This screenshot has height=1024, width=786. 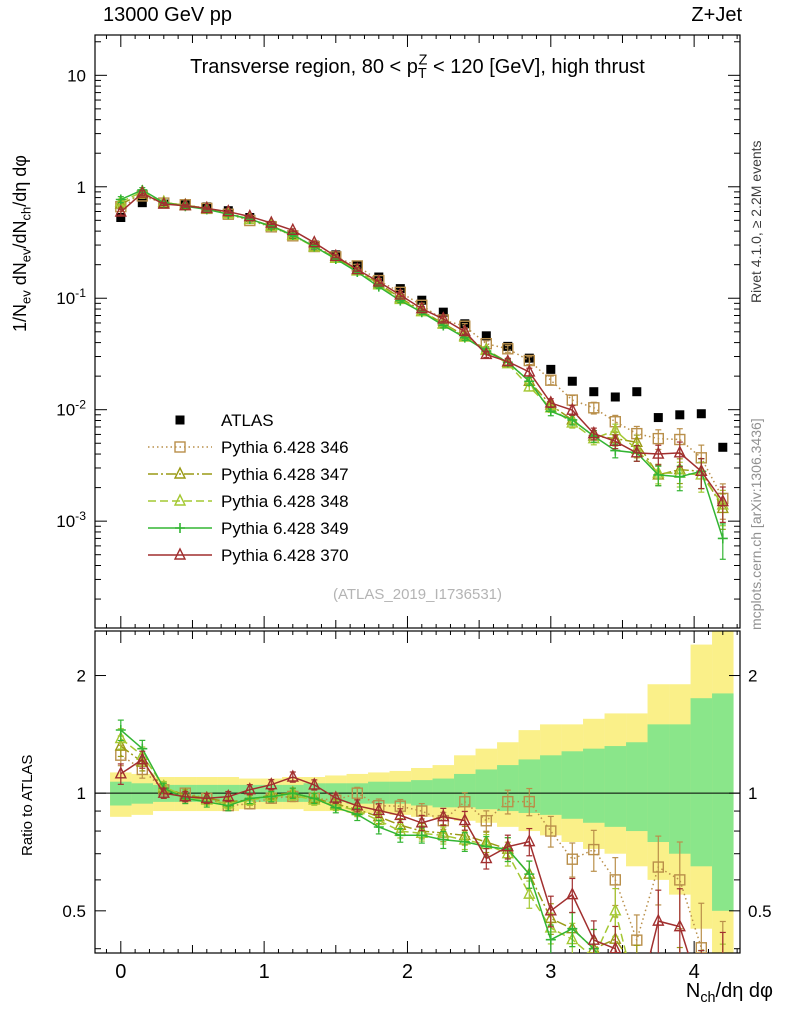 I want to click on legend-label: Pythia 6.428 346, so click(x=285, y=447).